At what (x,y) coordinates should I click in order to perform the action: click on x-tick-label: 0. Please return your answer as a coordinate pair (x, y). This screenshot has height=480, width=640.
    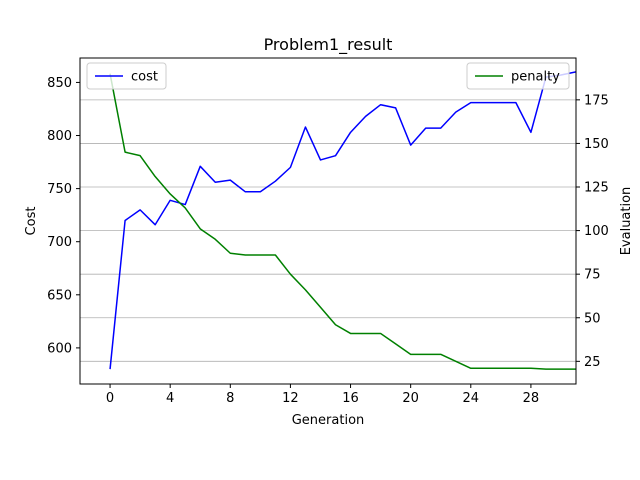
    Looking at the image, I should click on (110, 398).